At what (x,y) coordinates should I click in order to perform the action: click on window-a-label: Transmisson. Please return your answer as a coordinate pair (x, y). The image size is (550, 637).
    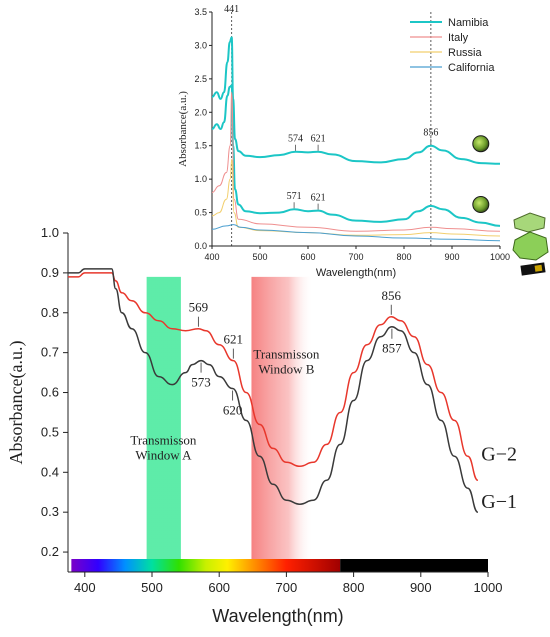
    Looking at the image, I should click on (163, 439).